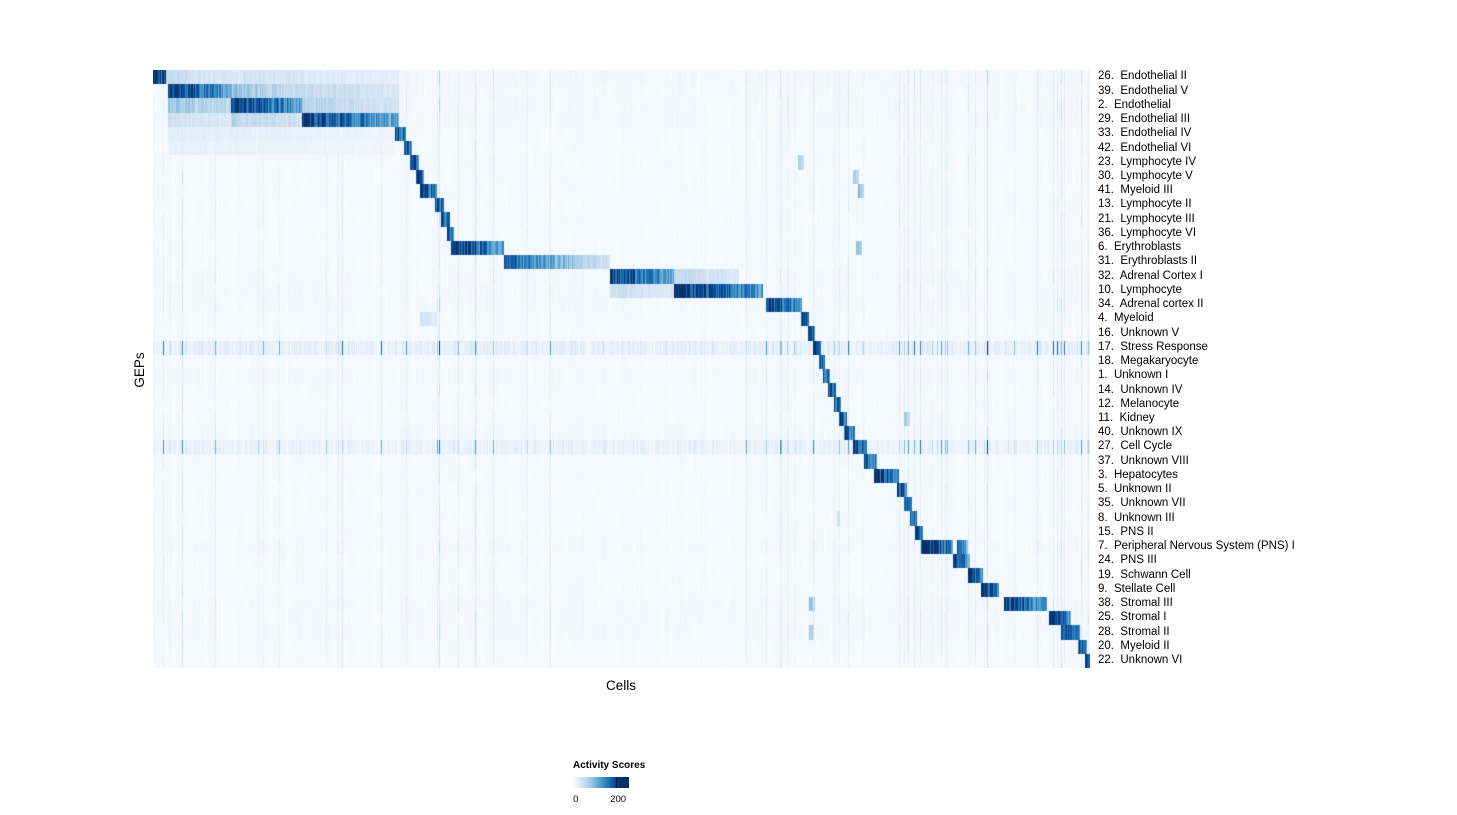  What do you see at coordinates (1132, 617) in the screenshot?
I see `row-label: 25. Stromal I` at bounding box center [1132, 617].